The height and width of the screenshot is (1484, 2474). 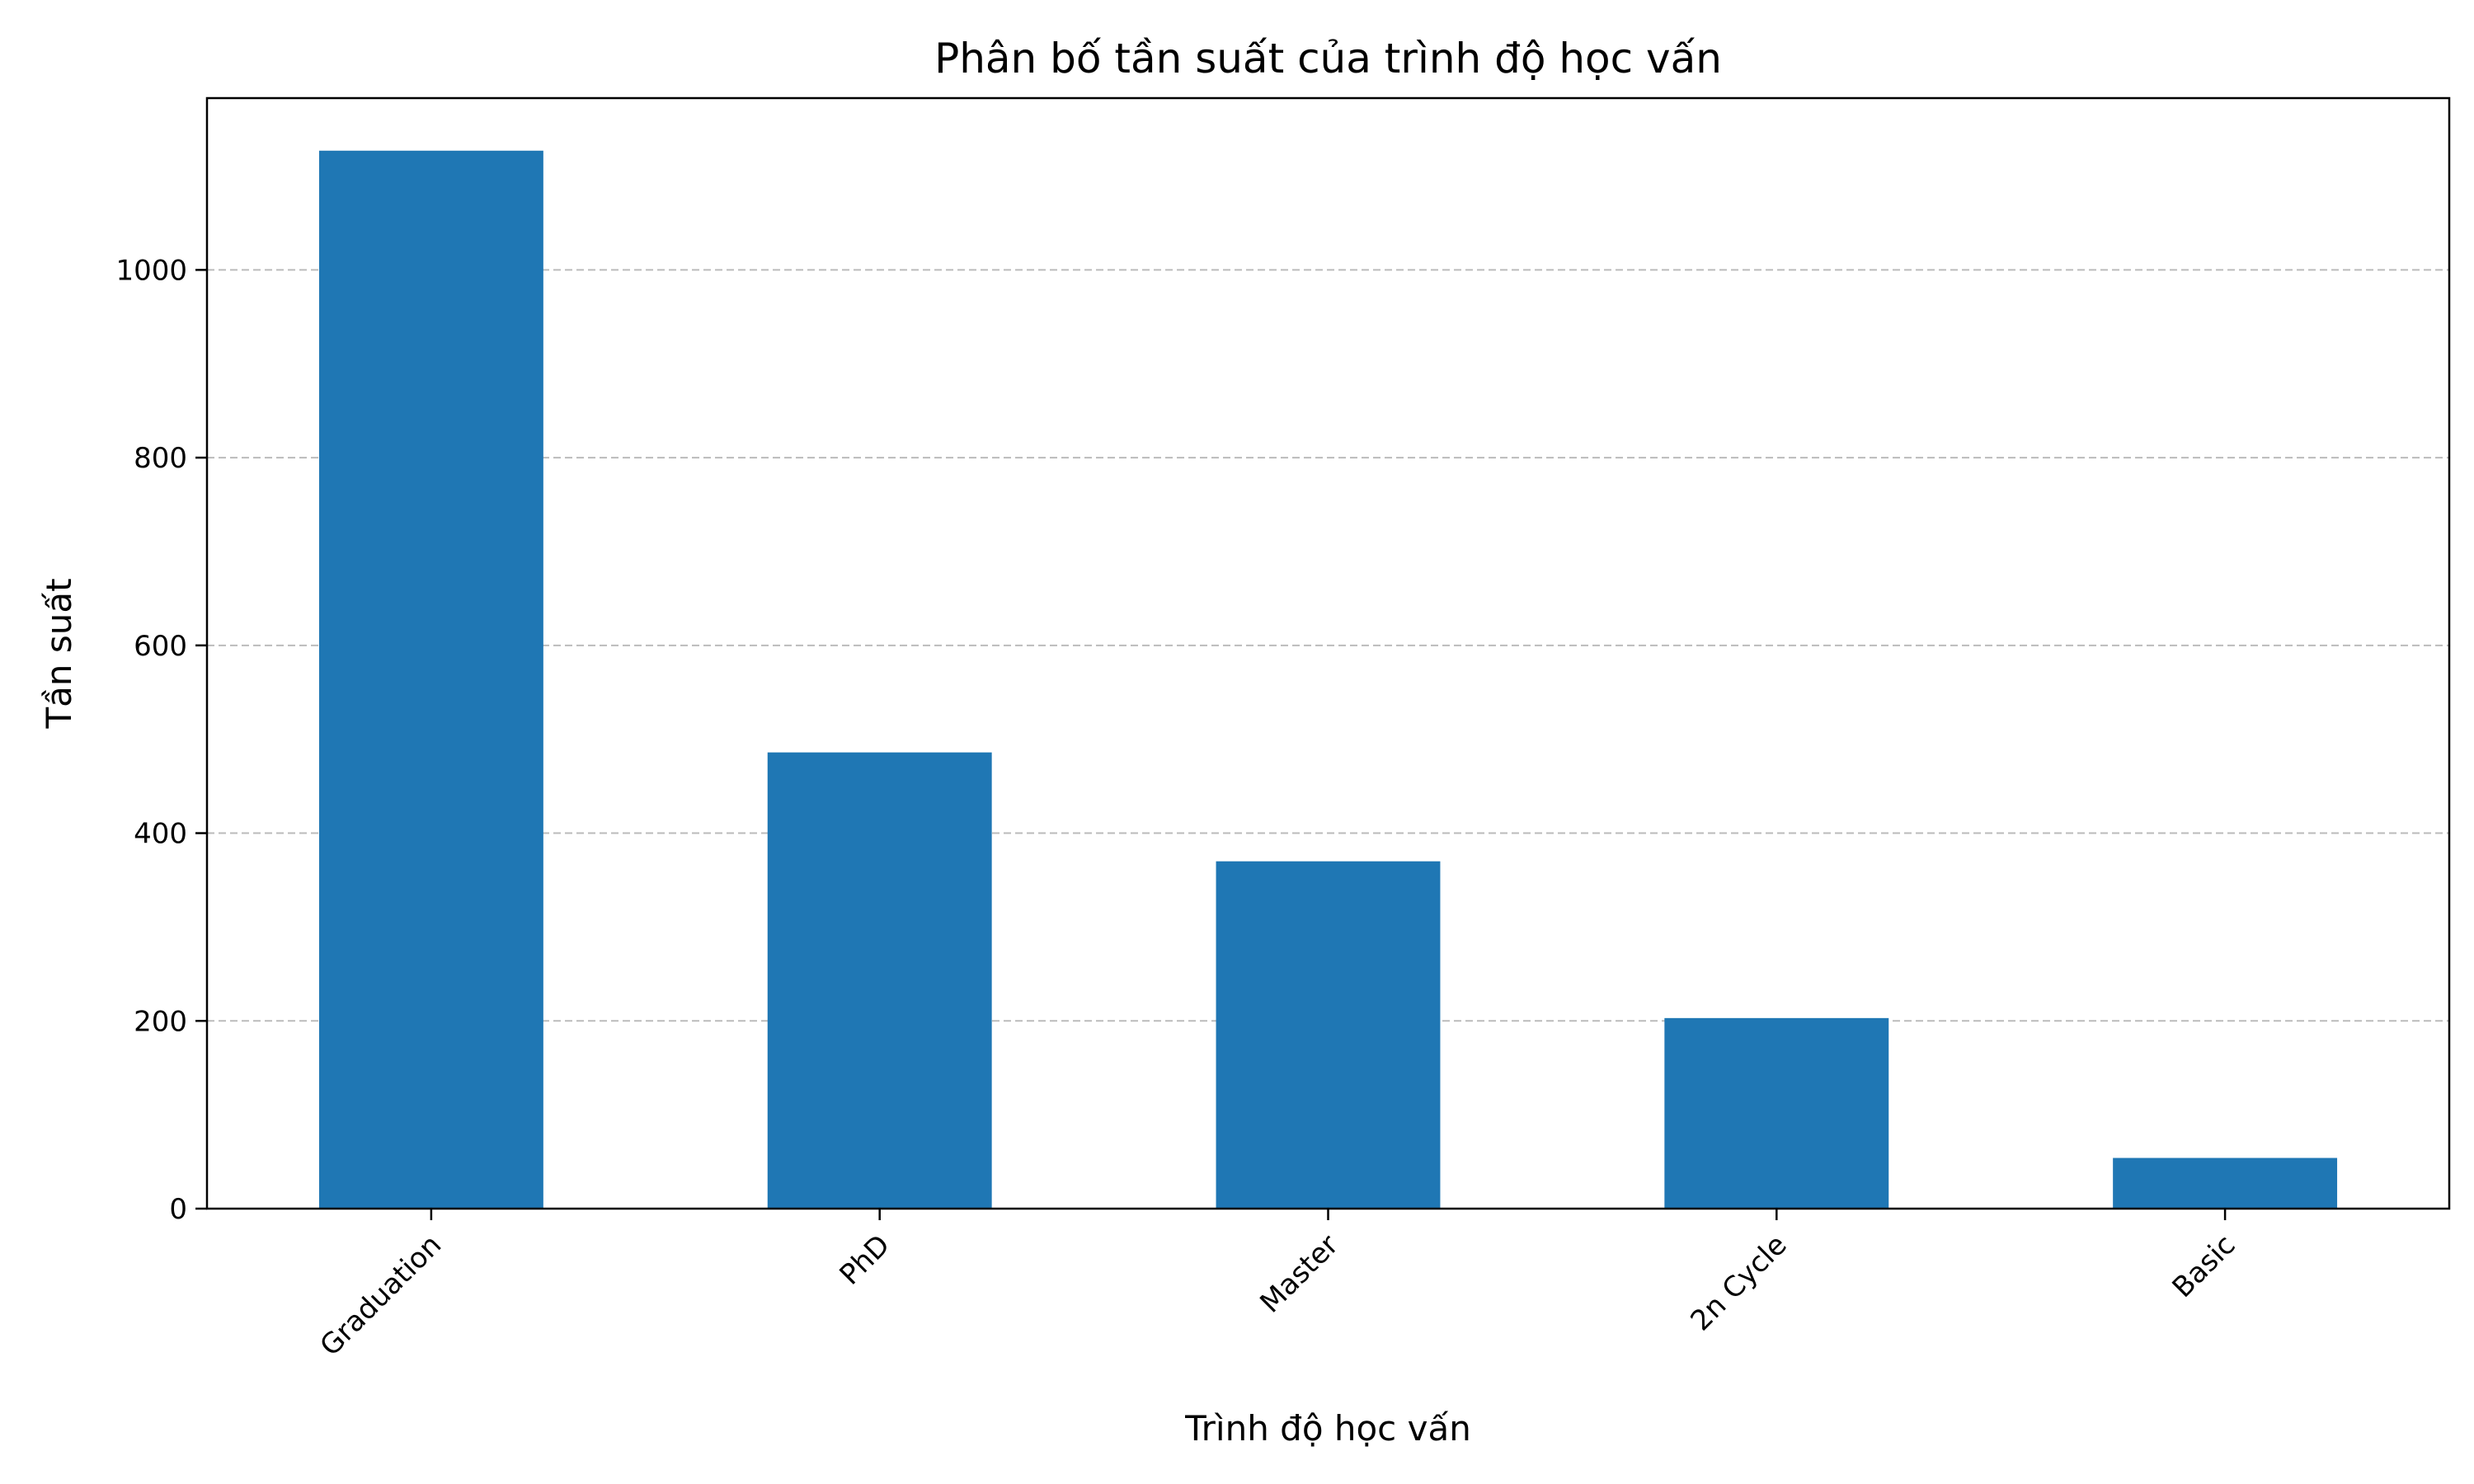 What do you see at coordinates (380, 1295) in the screenshot?
I see `x-tick-label: Graduation` at bounding box center [380, 1295].